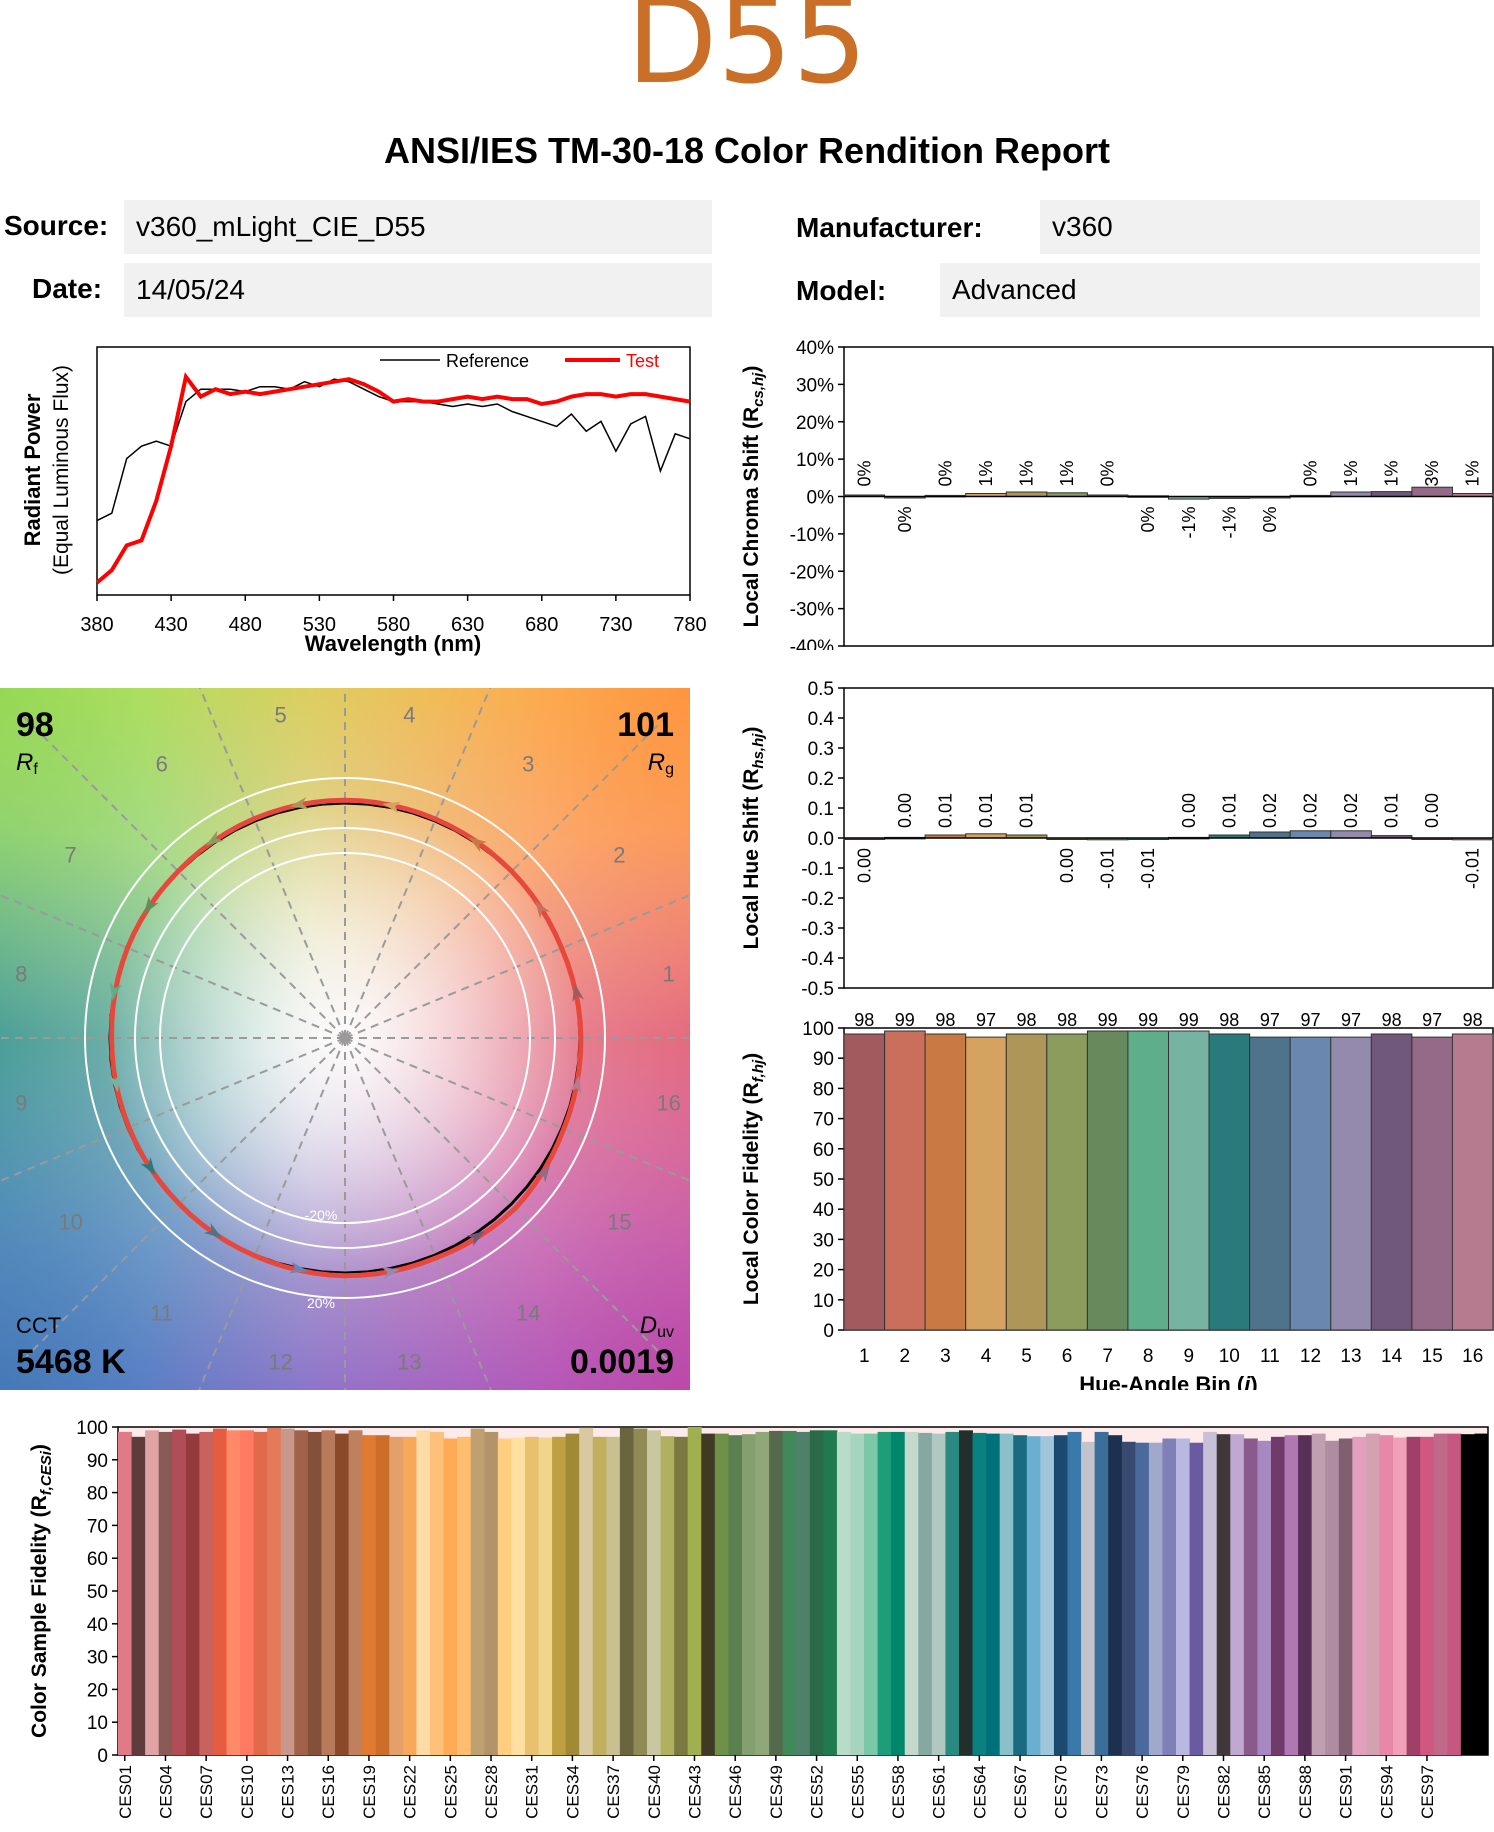  Describe the element at coordinates (328, 1792) in the screenshot. I see `ces-x-tick-label: CES16` at that location.